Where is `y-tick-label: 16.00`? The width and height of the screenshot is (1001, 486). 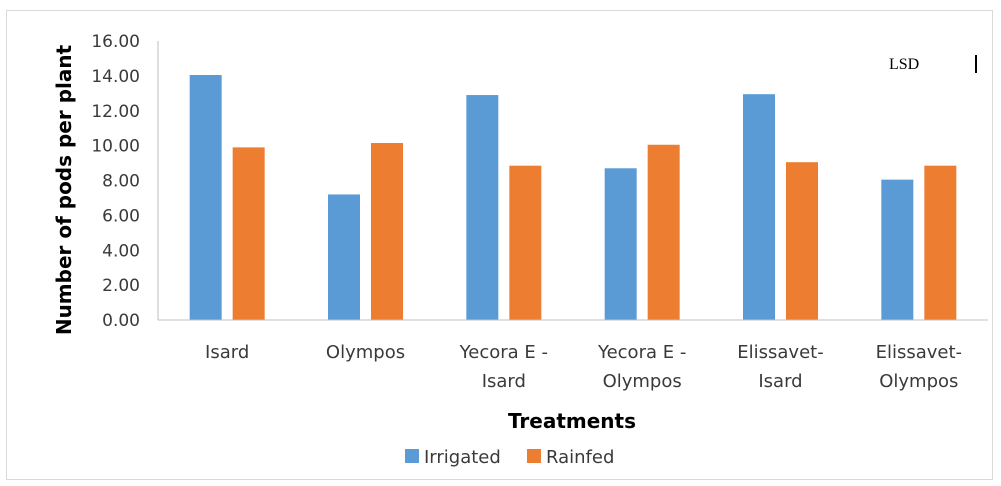
y-tick-label: 16.00 is located at coordinates (115, 42).